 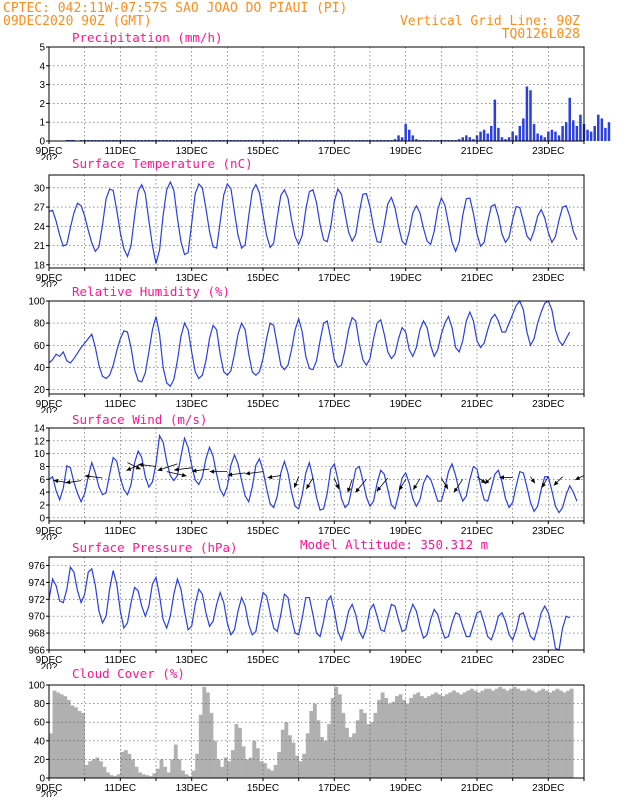 I want to click on pressure-title: Surface Pressure (hPa), so click(x=155, y=547).